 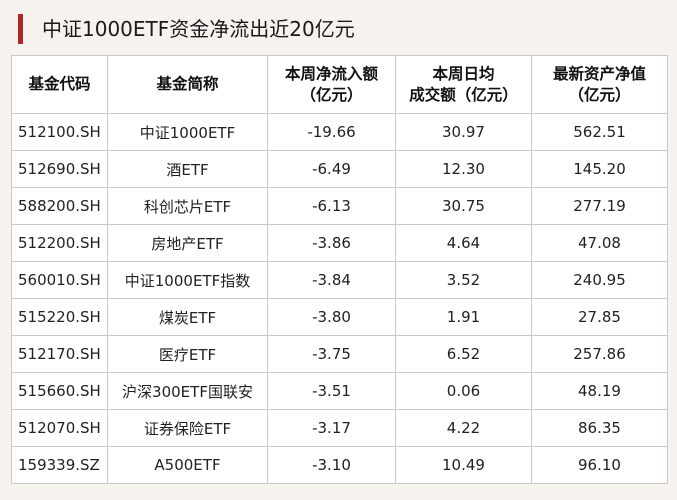 What do you see at coordinates (599, 84) in the screenshot?
I see `header-nav: 最新资产净值 （亿元）` at bounding box center [599, 84].